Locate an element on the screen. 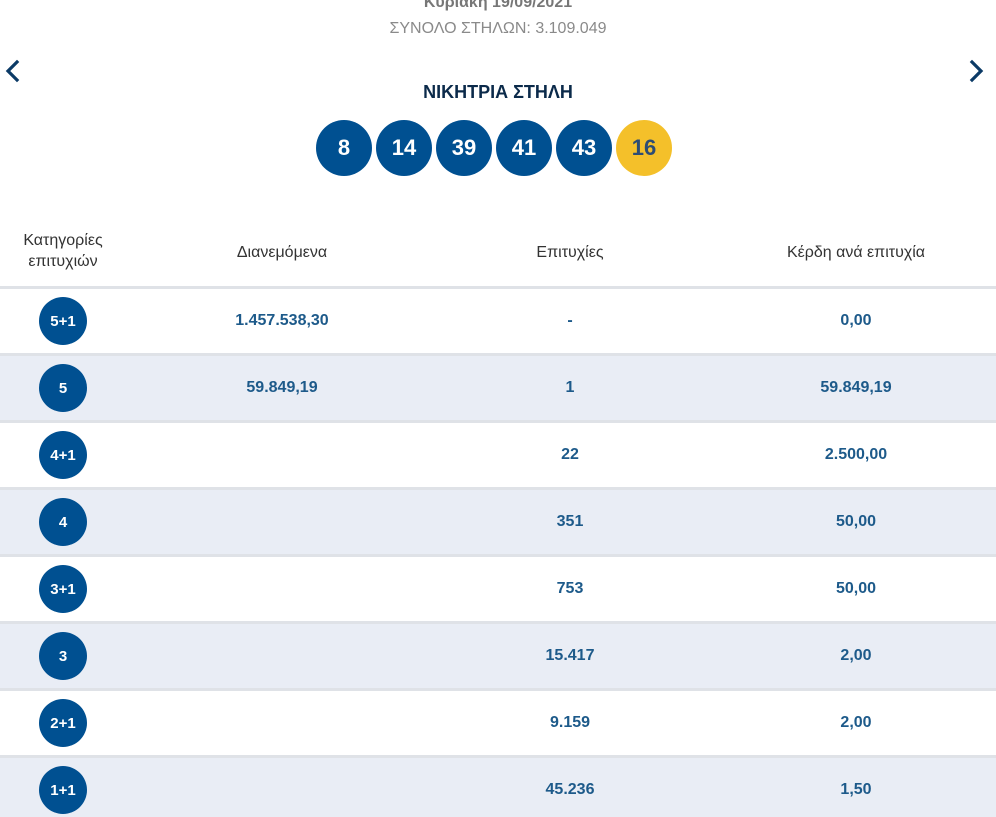 The height and width of the screenshot is (817, 996). chevron-left-icon is located at coordinates (12, 71).